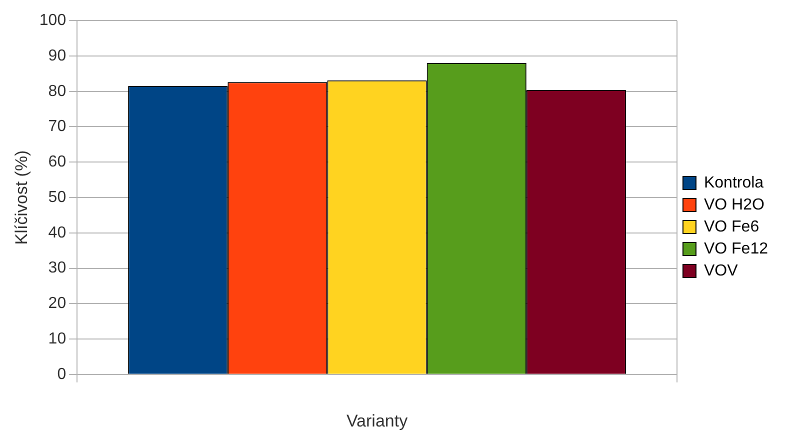 This screenshot has height=446, width=799. What do you see at coordinates (732, 227) in the screenshot?
I see `legend-label: VO Fe6` at bounding box center [732, 227].